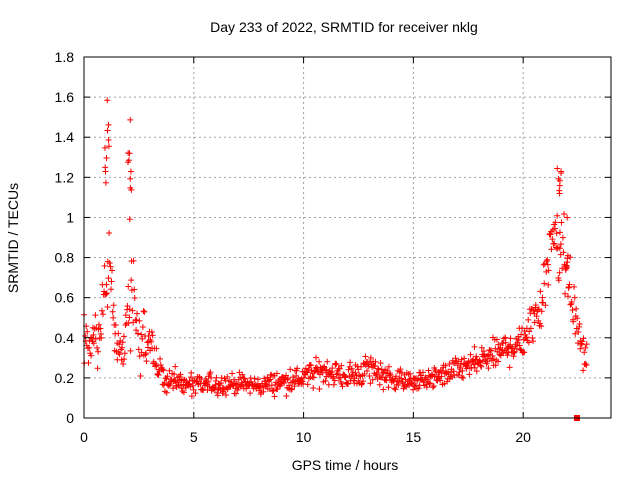 The width and height of the screenshot is (640, 480). I want to click on x-axis-label: GPS time / hours, so click(345, 465).